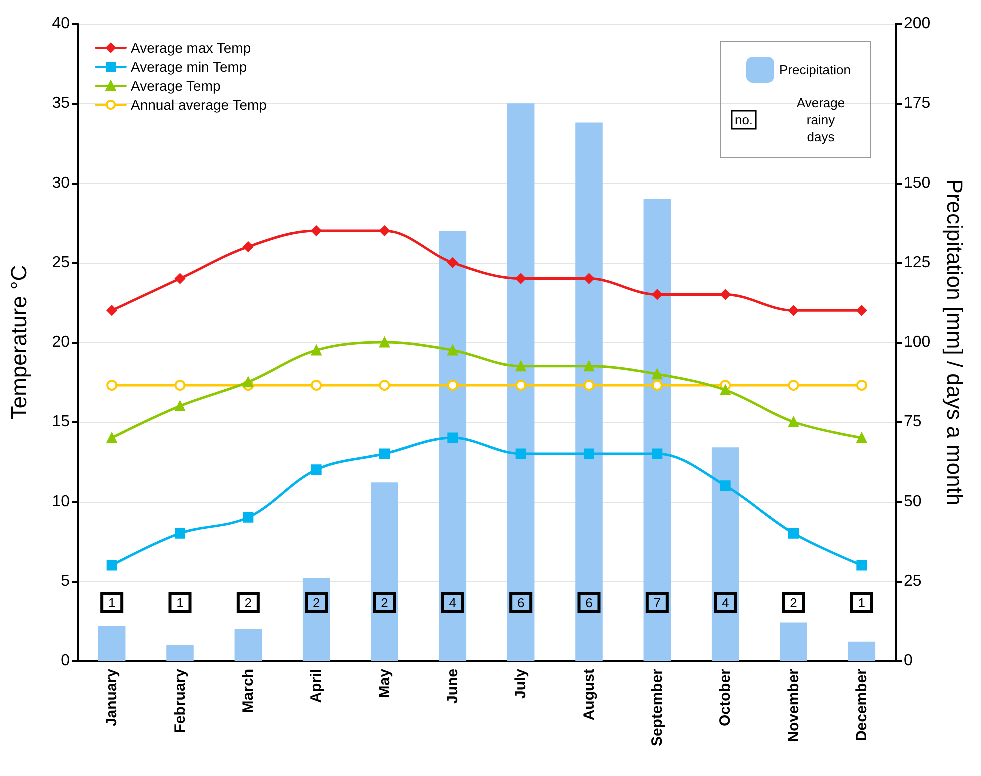  Describe the element at coordinates (815, 70) in the screenshot. I see `legend-label: Precipitation` at that location.